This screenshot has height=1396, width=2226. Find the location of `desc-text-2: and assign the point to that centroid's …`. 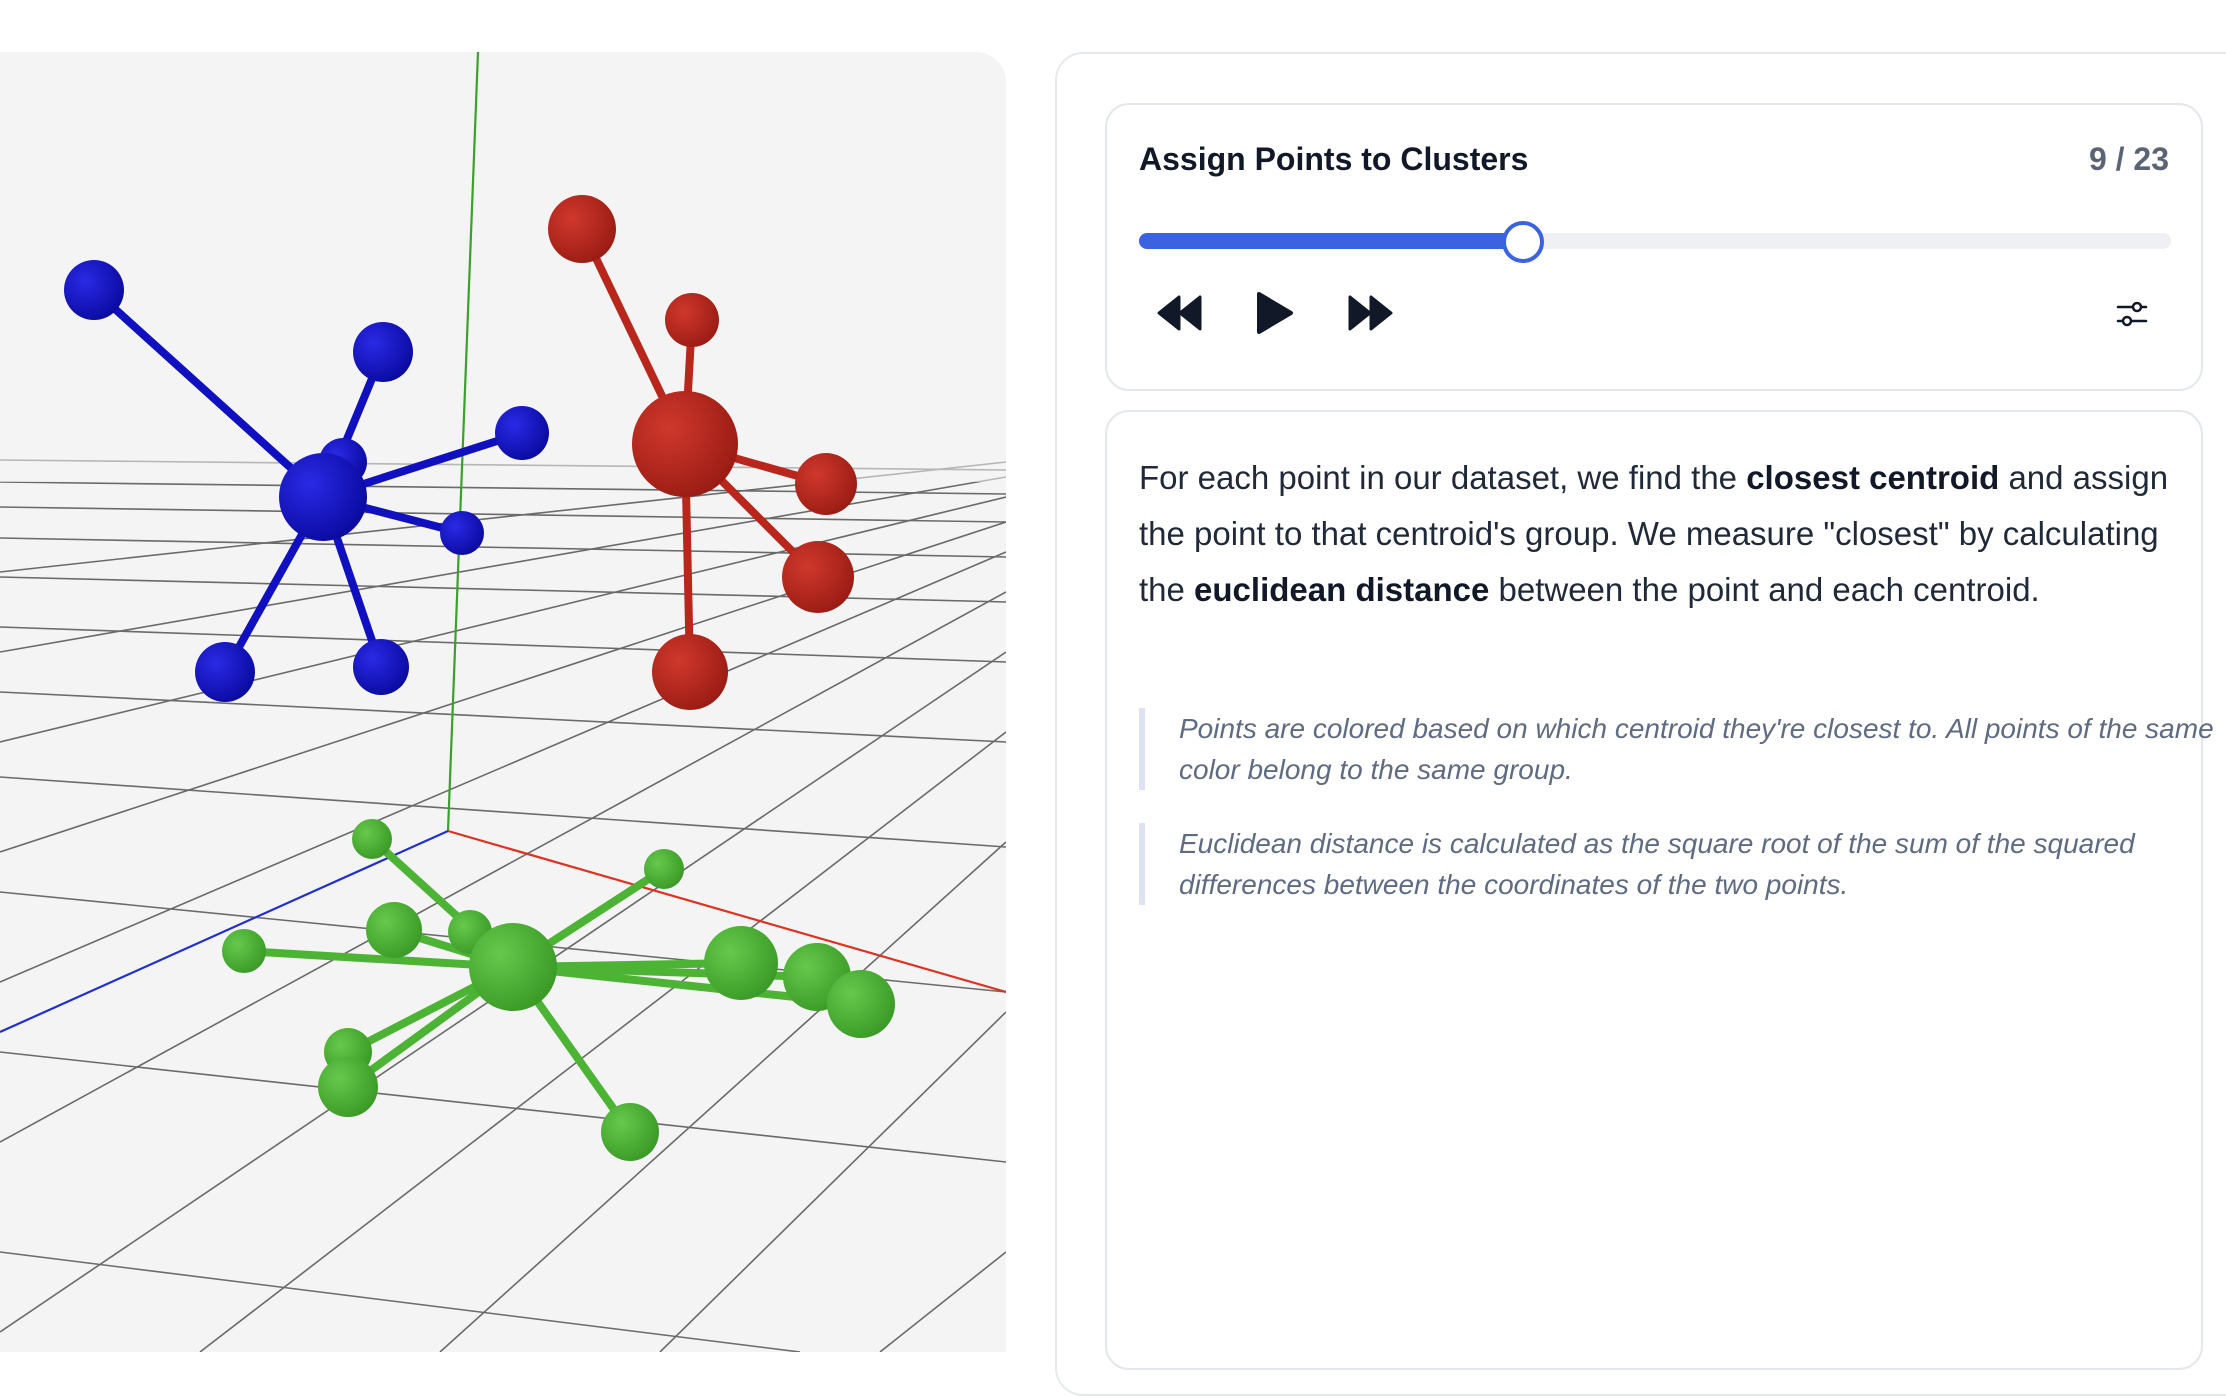

desc-text-2: and assign the point to that centroid's … is located at coordinates (1654, 533).